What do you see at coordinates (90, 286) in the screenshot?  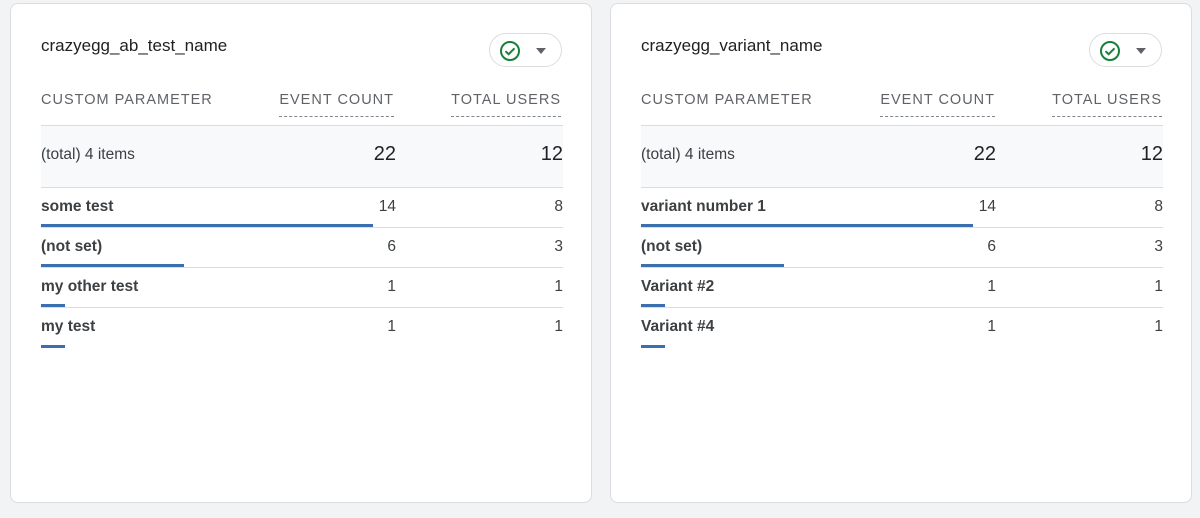 I see `row-label: my other test` at bounding box center [90, 286].